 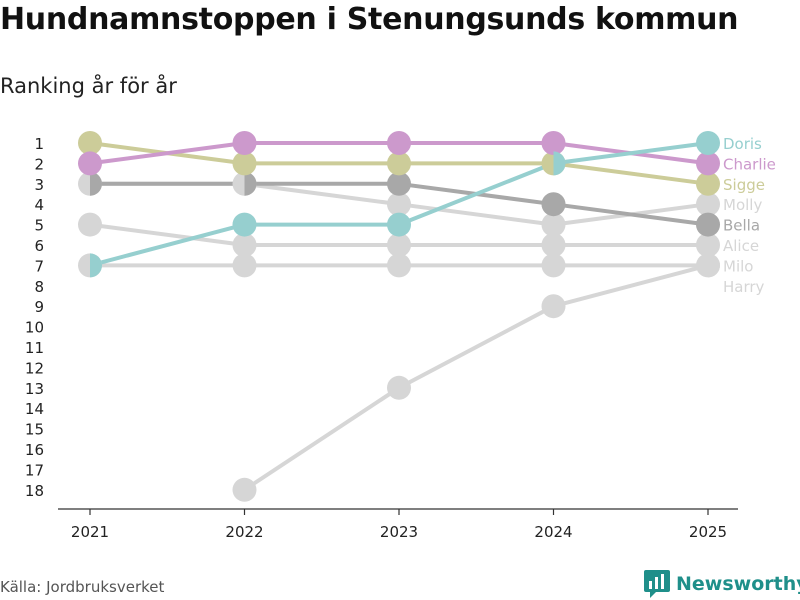 What do you see at coordinates (34, 430) in the screenshot?
I see `y-tick-label: 15` at bounding box center [34, 430].